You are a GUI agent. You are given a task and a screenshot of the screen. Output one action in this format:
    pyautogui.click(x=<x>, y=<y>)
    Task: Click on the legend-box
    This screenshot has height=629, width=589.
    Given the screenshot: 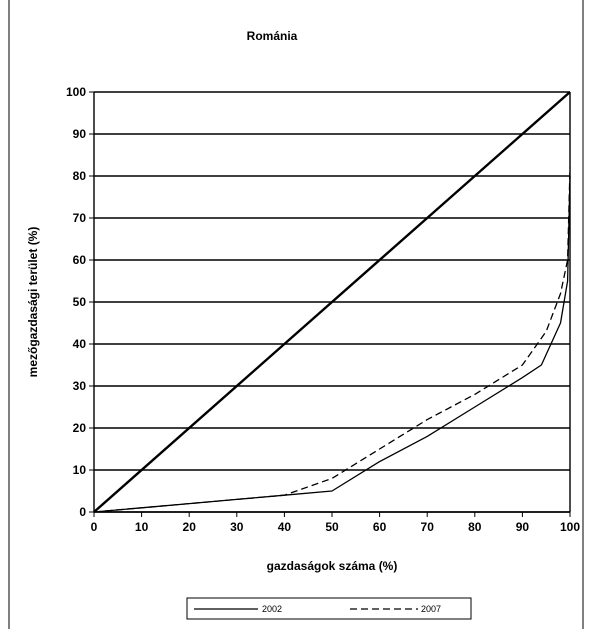 What is the action you would take?
    pyautogui.click(x=329, y=608)
    